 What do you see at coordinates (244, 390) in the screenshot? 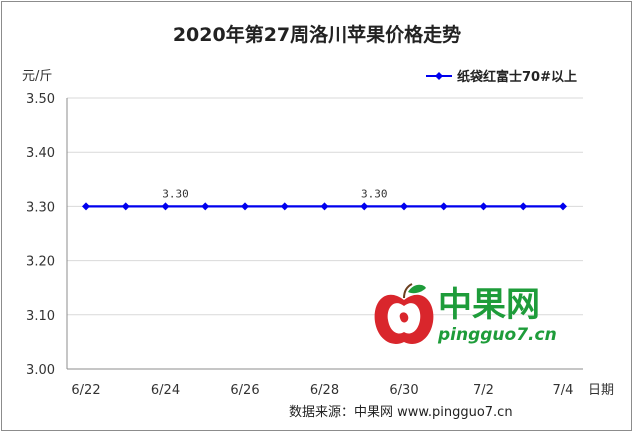
I see `x-tick-label: 6/26` at bounding box center [244, 390].